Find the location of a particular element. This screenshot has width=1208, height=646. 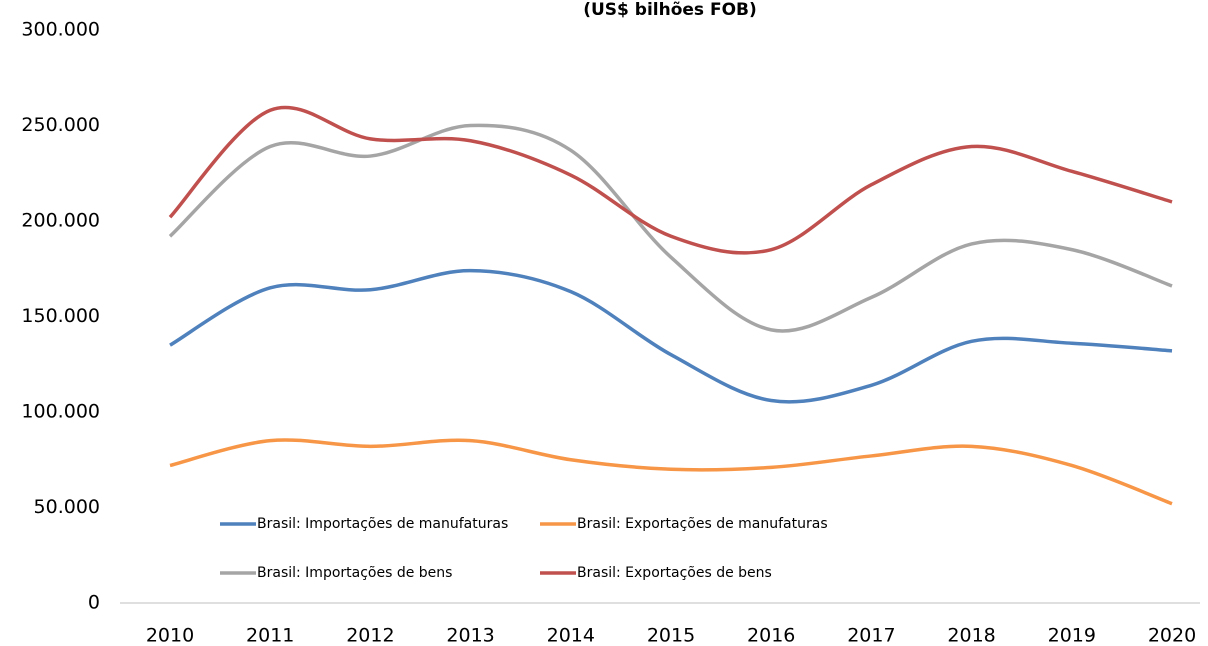

legend-label: Brasil: Exportações de manufaturas is located at coordinates (702, 524).